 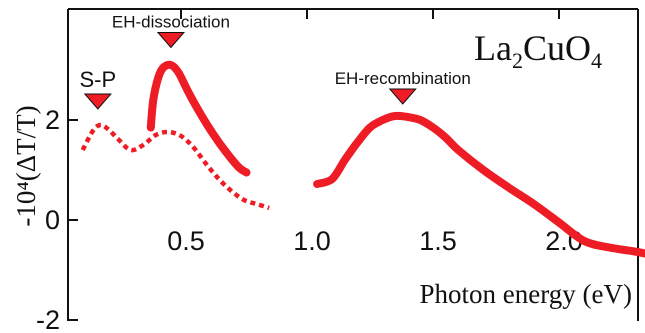 What do you see at coordinates (171, 22) in the screenshot?
I see `annotation-label-1: EH-dissociation` at bounding box center [171, 22].